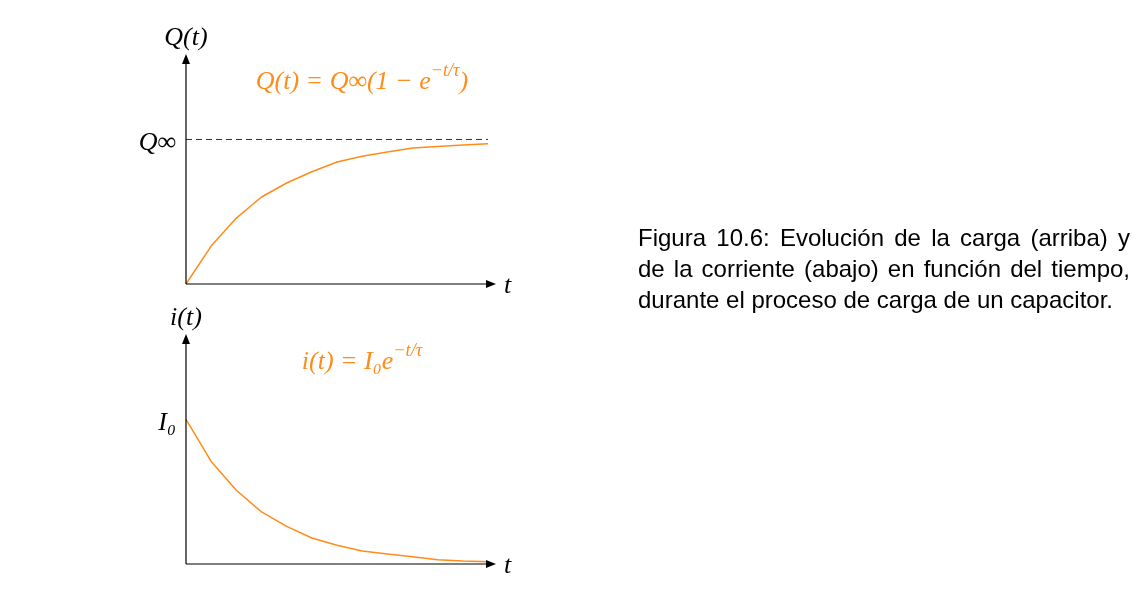  Describe the element at coordinates (157, 142) in the screenshot. I see `ref-line-label: Q∞` at that location.